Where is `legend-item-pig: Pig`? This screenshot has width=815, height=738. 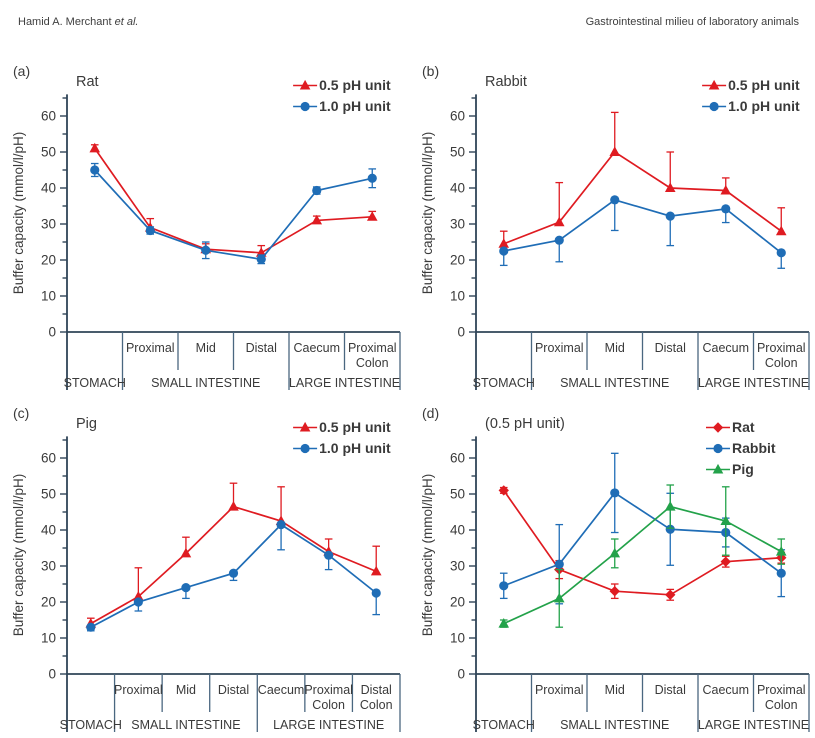 legend-item-pig: Pig is located at coordinates (730, 469).